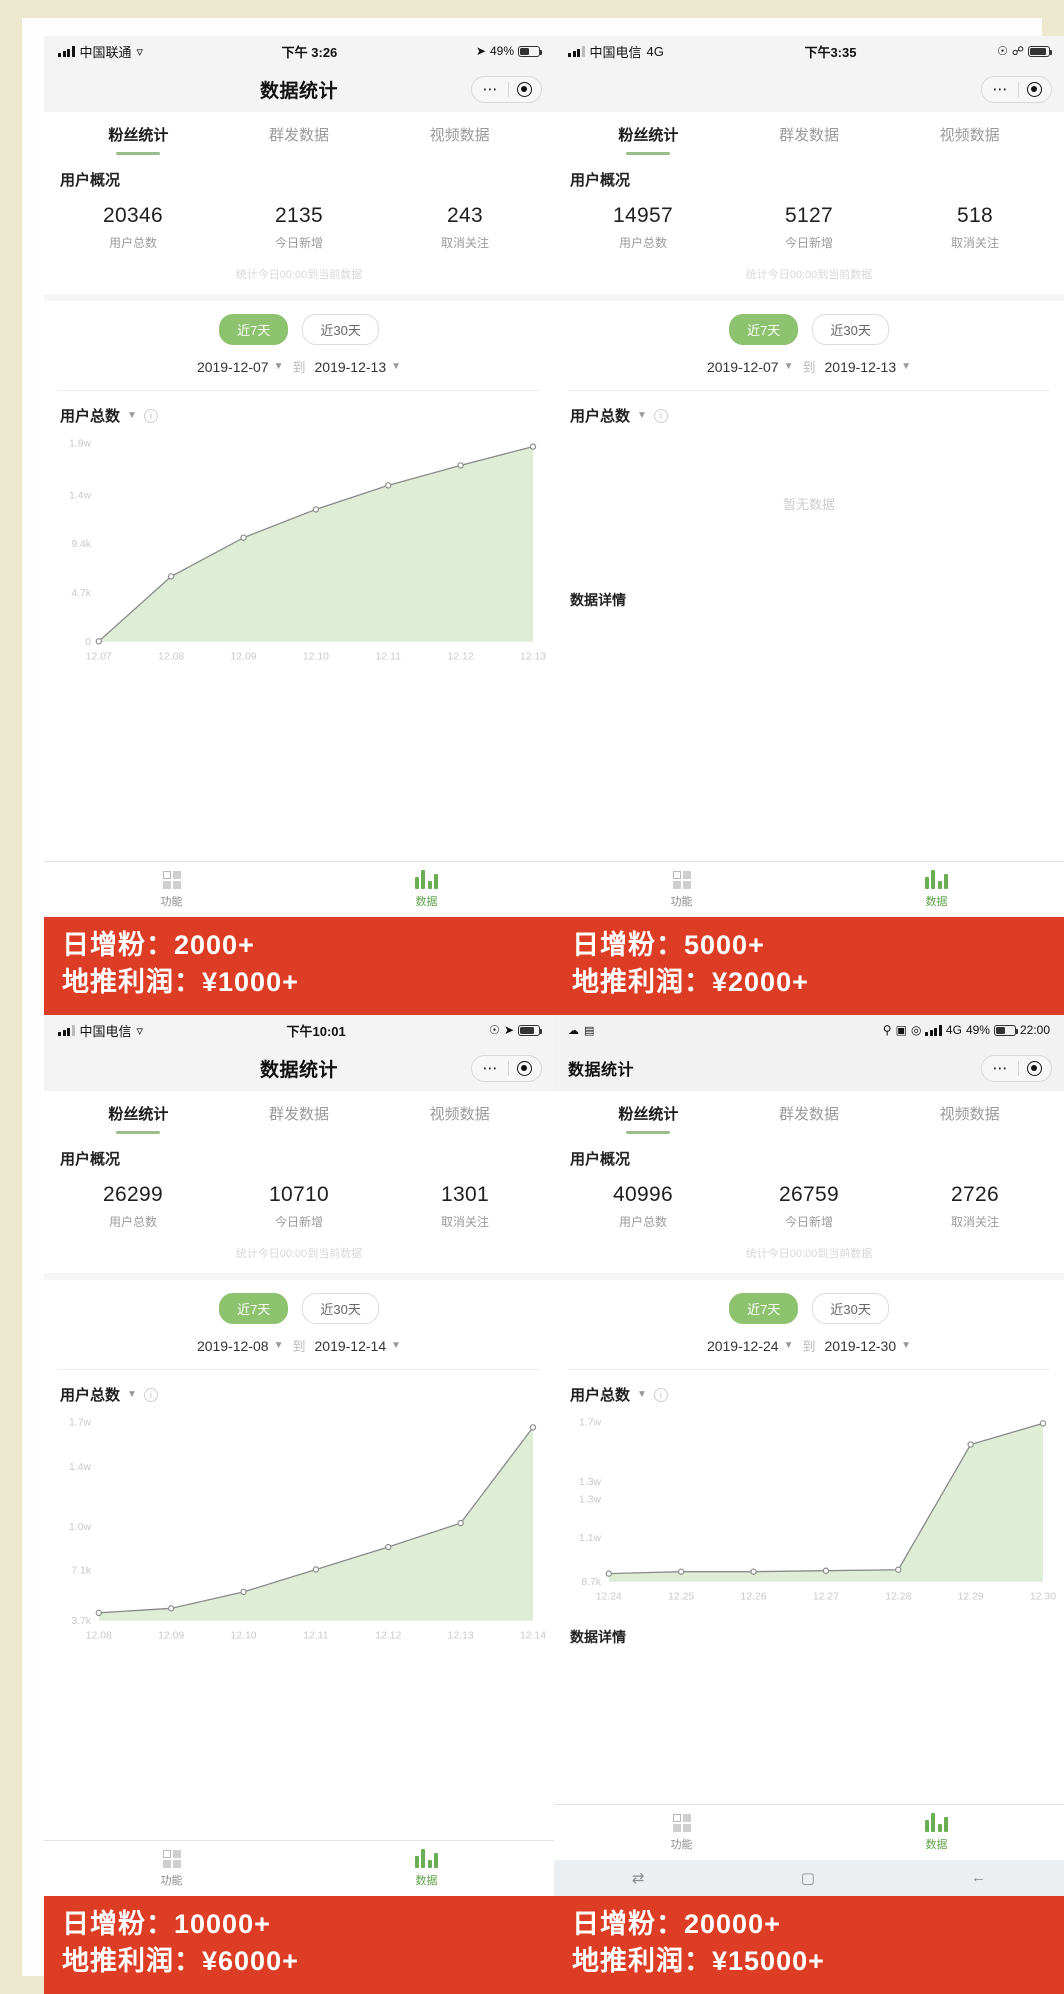 This screenshot has width=1064, height=1994. I want to click on bottom-nav-2: 功能 数据, so click(809, 888).